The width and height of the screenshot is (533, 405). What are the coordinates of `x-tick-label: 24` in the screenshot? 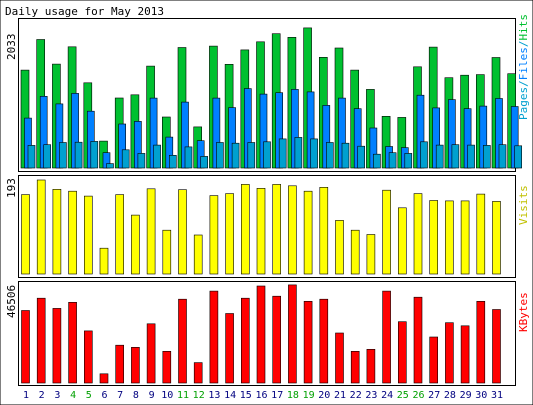 It's located at (387, 395).